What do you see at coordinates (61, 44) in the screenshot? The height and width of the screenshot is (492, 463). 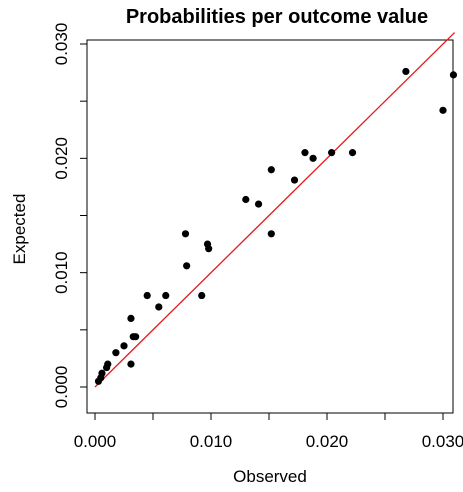 I see `y-tick-label: 0.030` at bounding box center [61, 44].